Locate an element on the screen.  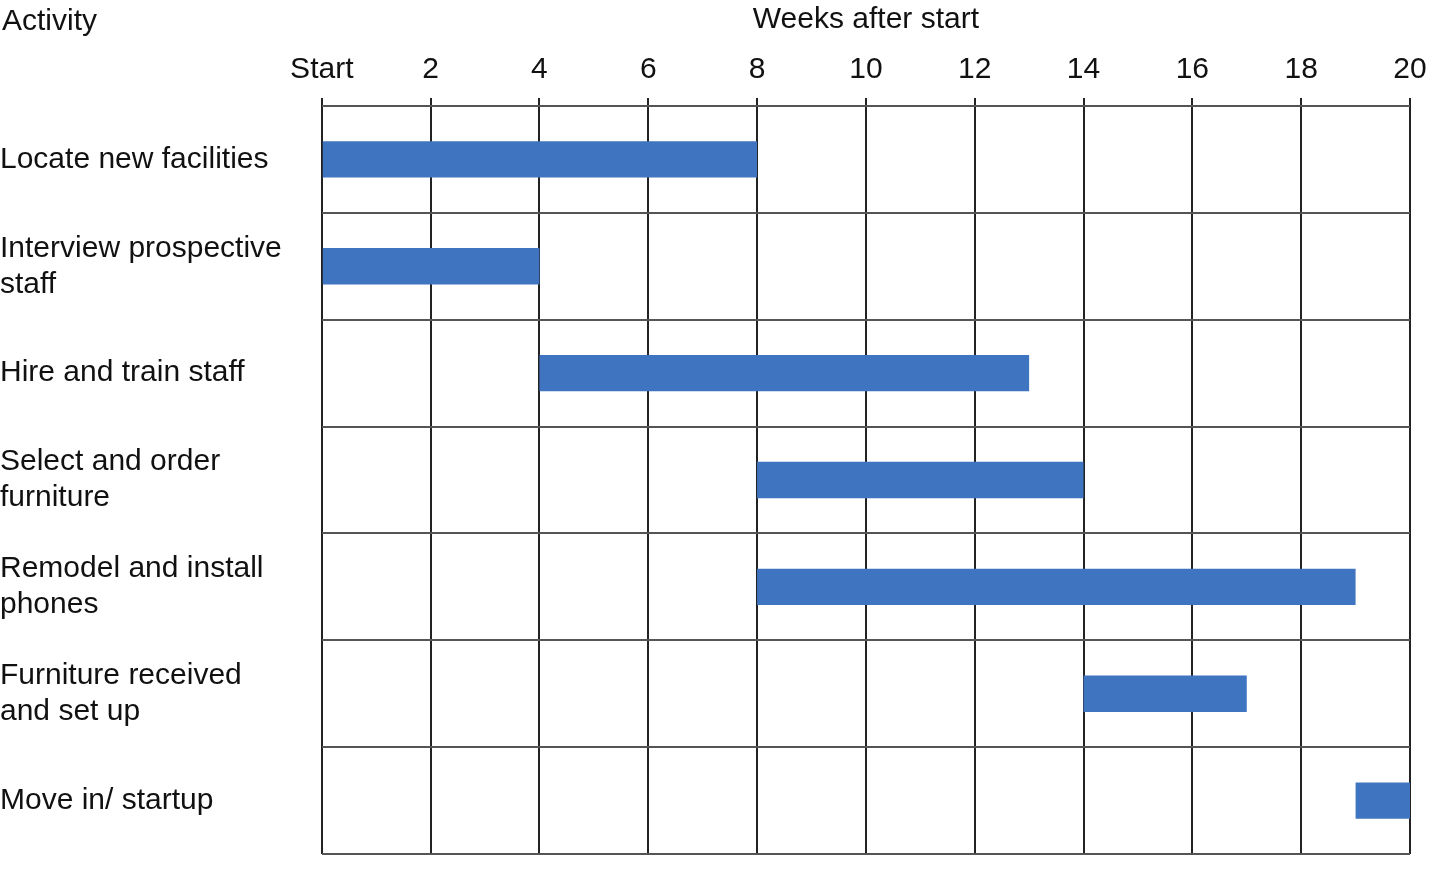
x-tick-label: 4 is located at coordinates (539, 68).